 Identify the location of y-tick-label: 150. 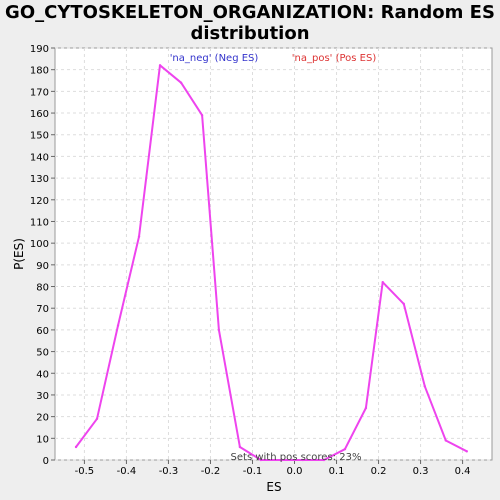
(39, 136).